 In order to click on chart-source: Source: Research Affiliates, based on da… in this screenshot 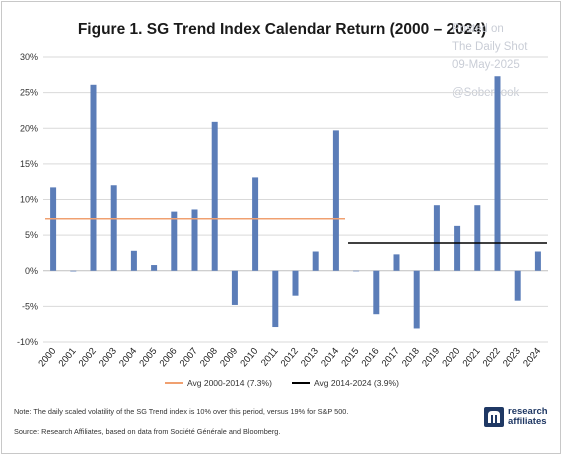, I will do `click(147, 431)`.